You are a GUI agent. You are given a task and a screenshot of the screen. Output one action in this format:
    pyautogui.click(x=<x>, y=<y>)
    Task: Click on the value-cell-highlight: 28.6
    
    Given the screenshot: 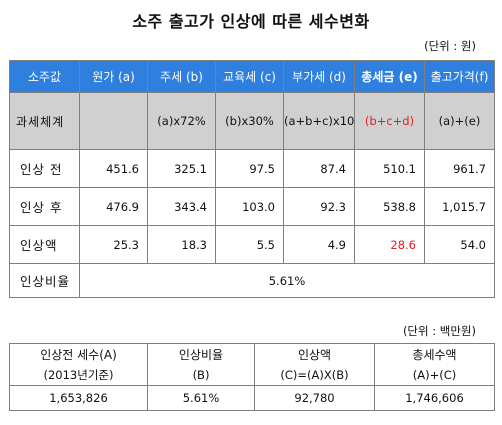 What is the action you would take?
    pyautogui.click(x=389, y=244)
    